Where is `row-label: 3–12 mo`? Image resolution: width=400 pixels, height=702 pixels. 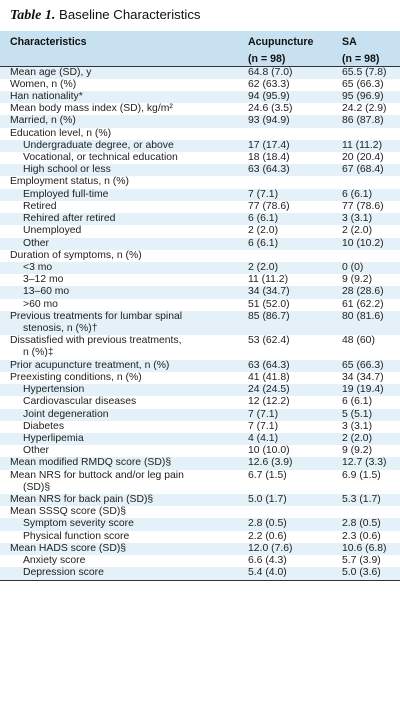
row-label: 3–12 mo is located at coordinates (43, 280).